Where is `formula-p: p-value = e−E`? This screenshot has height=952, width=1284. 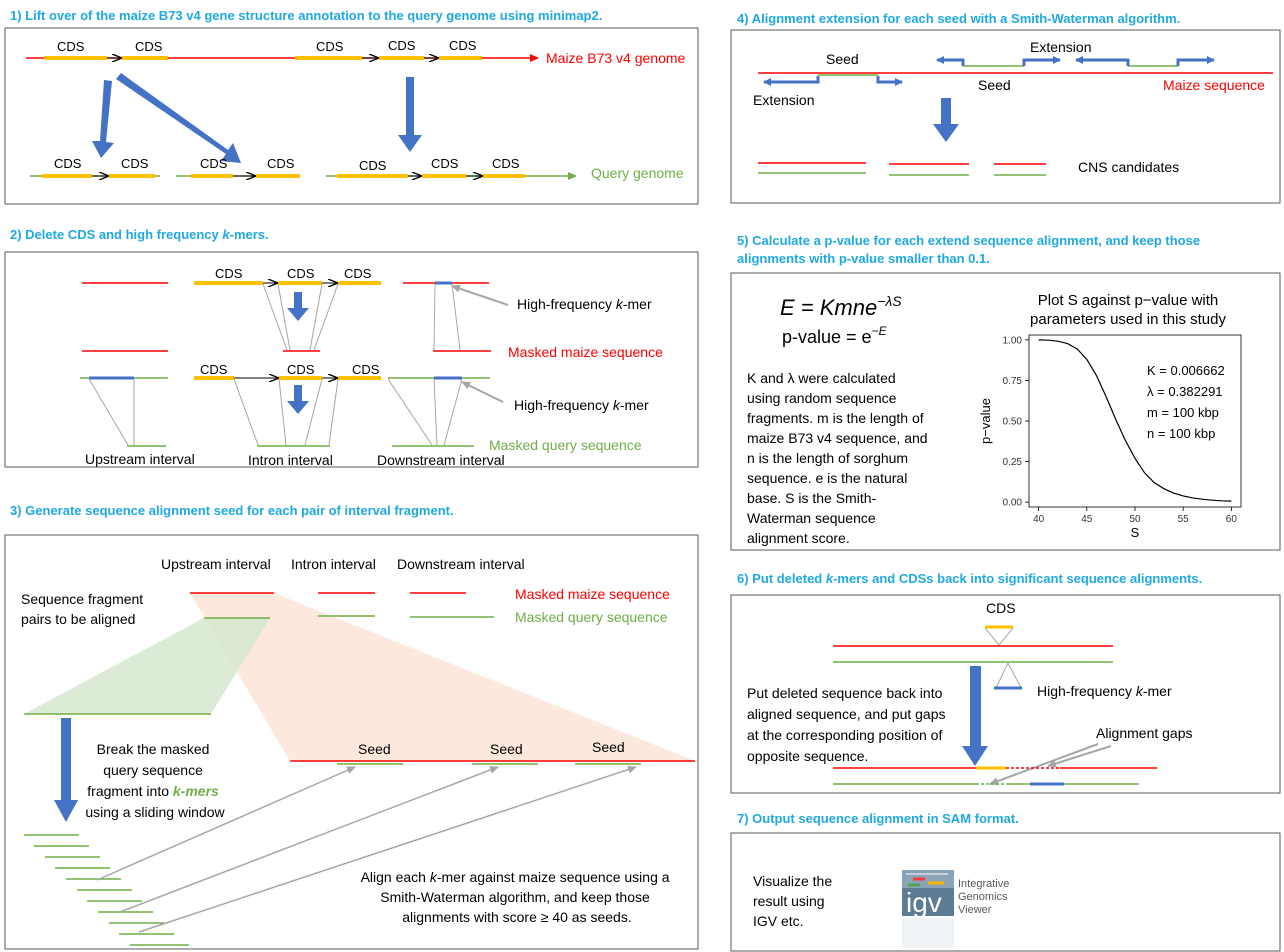
formula-p: p-value = e−E is located at coordinates (835, 335).